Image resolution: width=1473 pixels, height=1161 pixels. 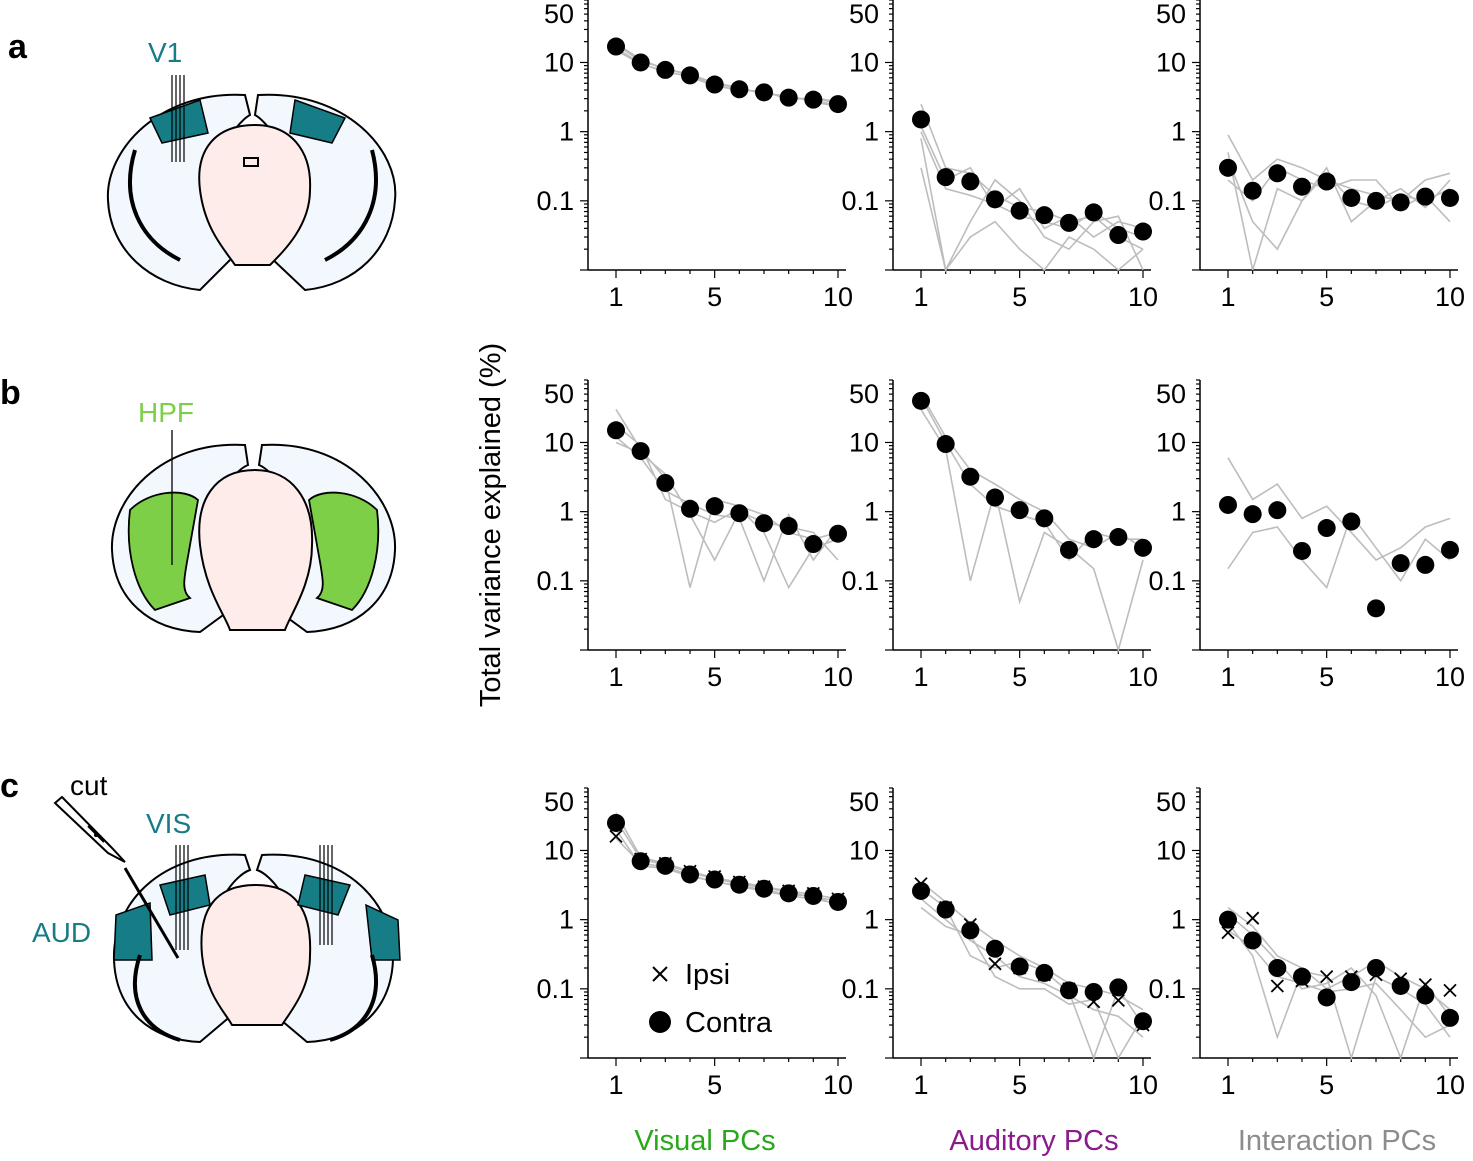 What do you see at coordinates (729, 1023) in the screenshot?
I see `legend-contra-label: Contra` at bounding box center [729, 1023].